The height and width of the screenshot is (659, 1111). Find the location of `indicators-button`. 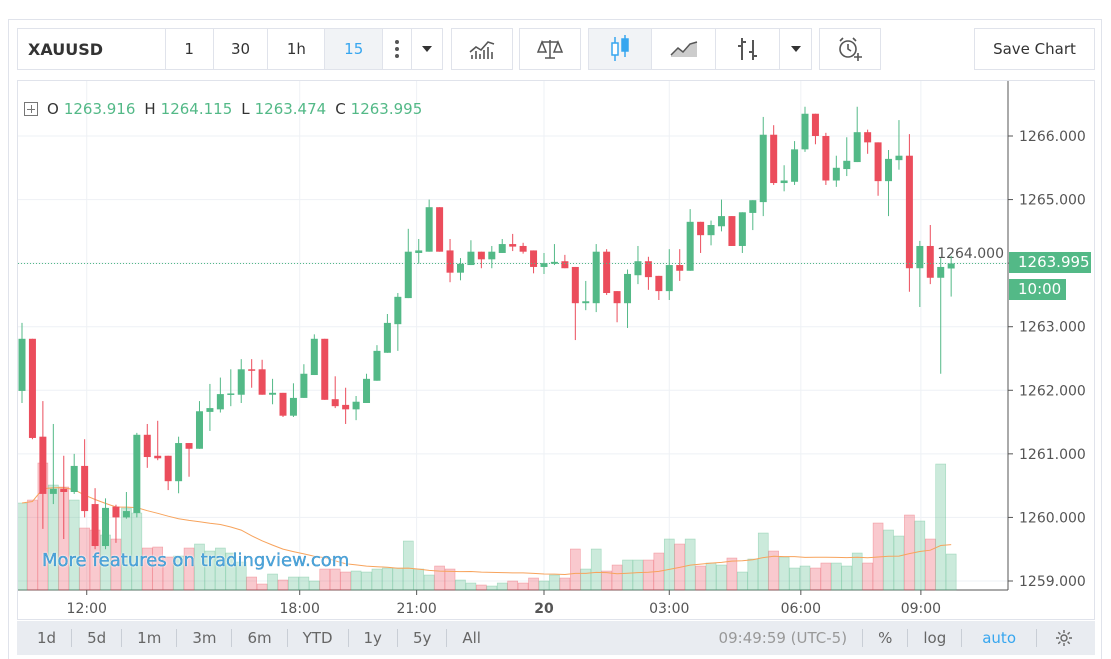

indicators-button is located at coordinates (482, 49).